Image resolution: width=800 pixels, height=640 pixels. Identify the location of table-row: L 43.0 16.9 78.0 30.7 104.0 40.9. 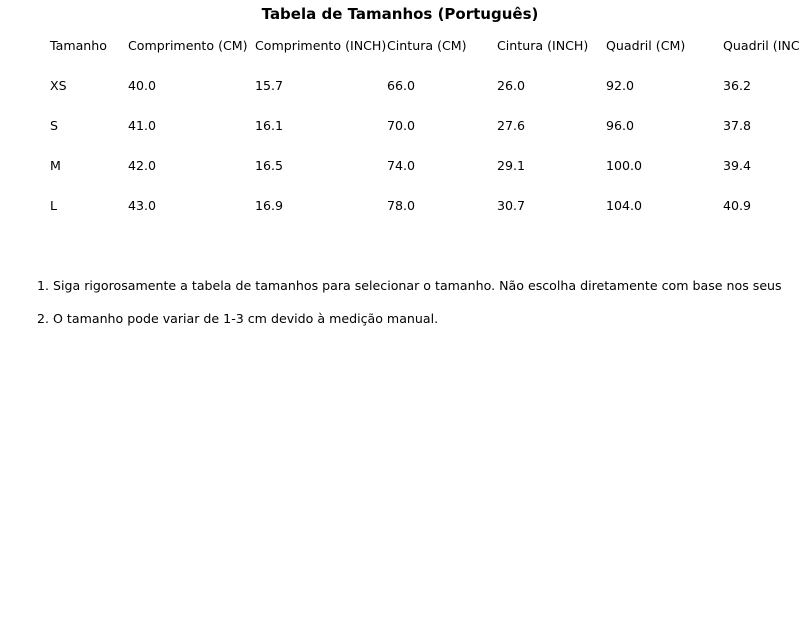
(400, 206).